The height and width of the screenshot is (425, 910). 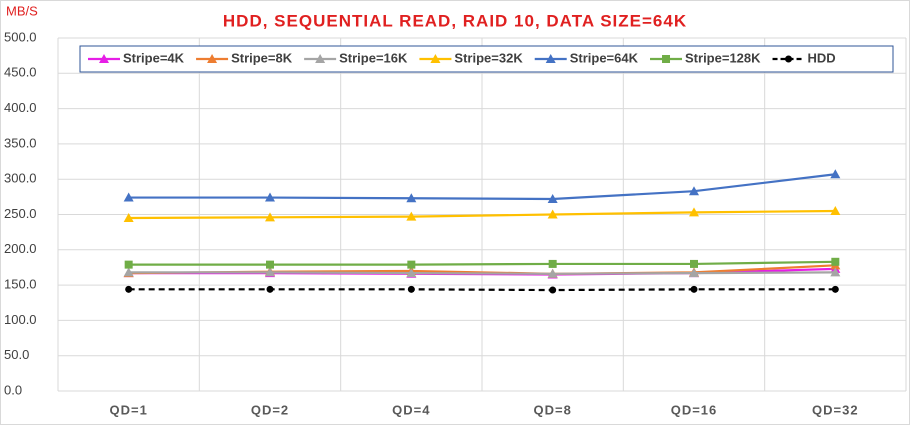 What do you see at coordinates (20, 213) in the screenshot?
I see `y-tick-label: 250.0` at bounding box center [20, 213].